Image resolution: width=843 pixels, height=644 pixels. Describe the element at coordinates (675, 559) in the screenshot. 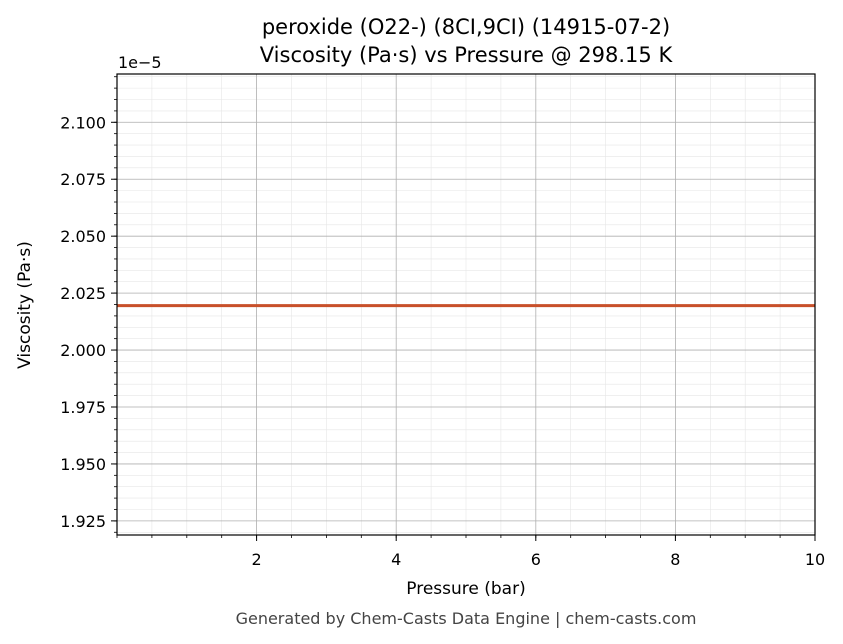

I see `x-tick-label: 8` at that location.